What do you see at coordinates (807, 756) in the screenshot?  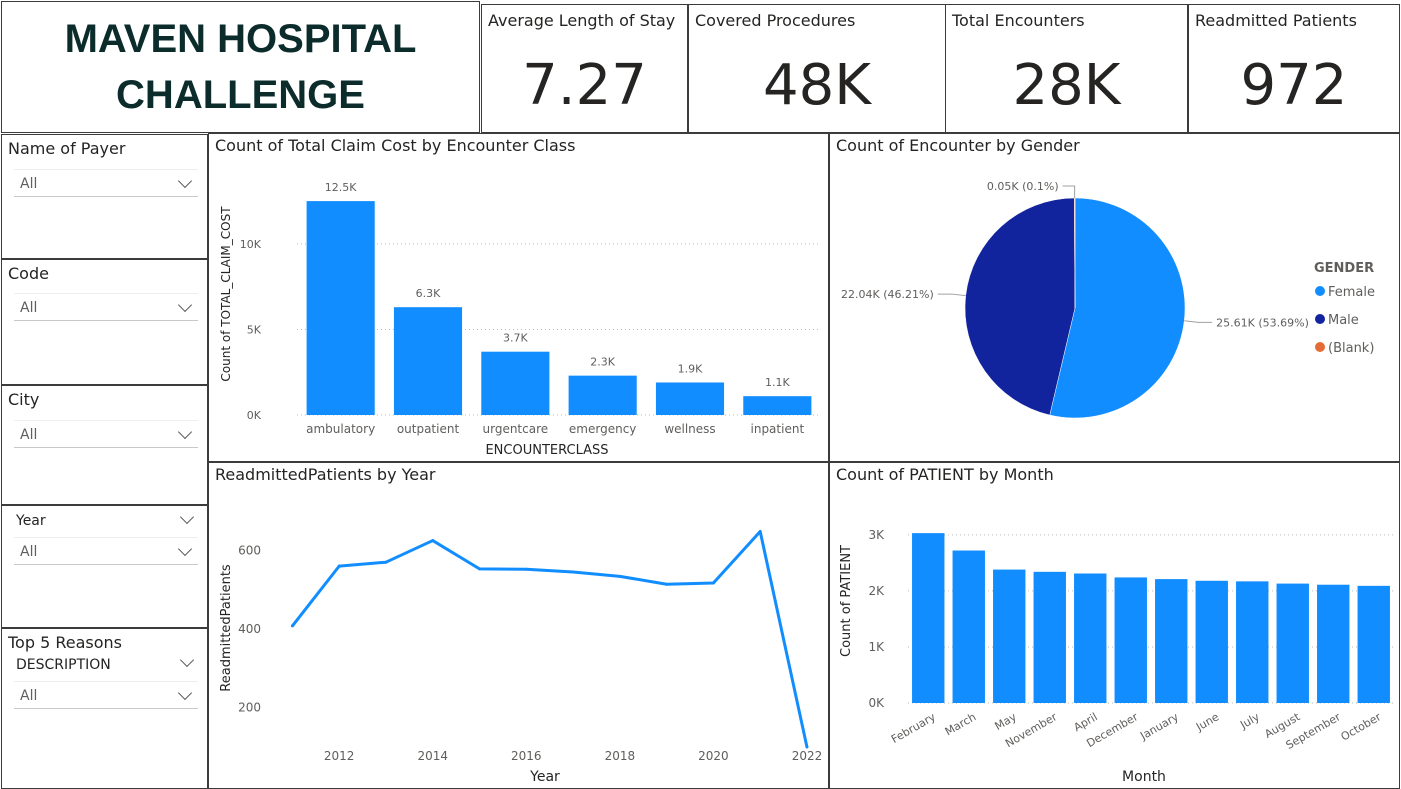 I see `x-tick-label: 2022` at bounding box center [807, 756].